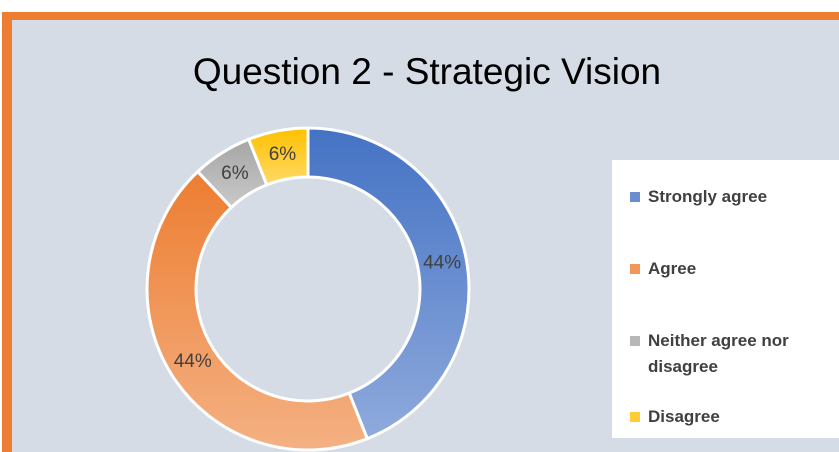  I want to click on legend-label: Agree, so click(672, 268).